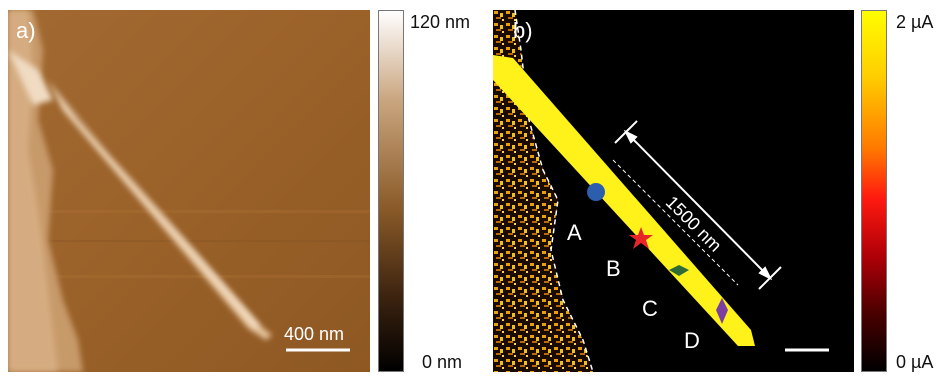  What do you see at coordinates (915, 362) in the screenshot?
I see `current-colorbar-min: 0 µA` at bounding box center [915, 362].